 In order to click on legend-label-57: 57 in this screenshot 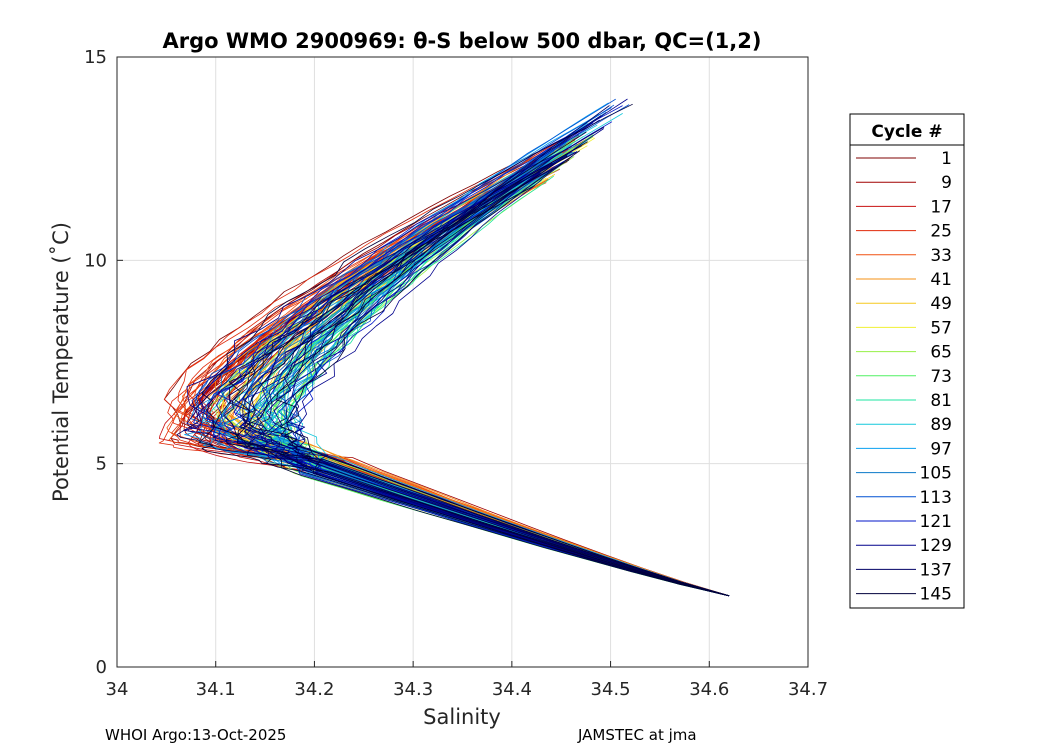, I will do `click(941, 328)`.